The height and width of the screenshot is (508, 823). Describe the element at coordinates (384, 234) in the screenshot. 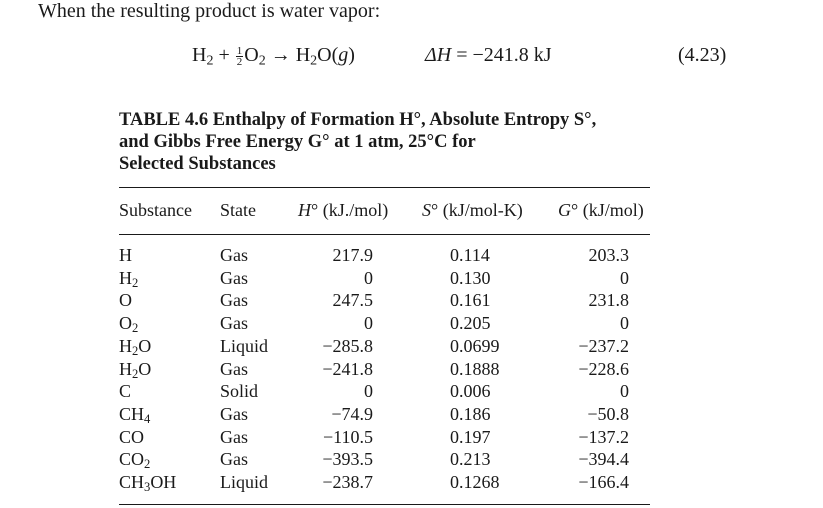

I see `table-header-rule` at that location.